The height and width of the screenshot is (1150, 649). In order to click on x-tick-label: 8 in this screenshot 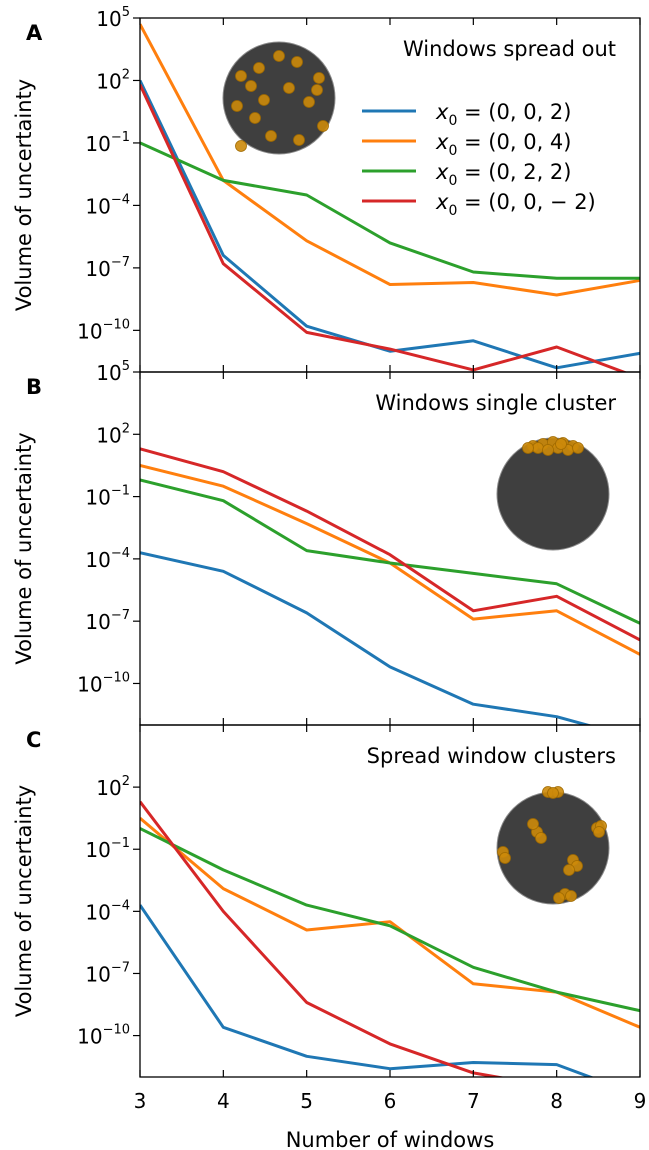, I will do `click(556, 1101)`.